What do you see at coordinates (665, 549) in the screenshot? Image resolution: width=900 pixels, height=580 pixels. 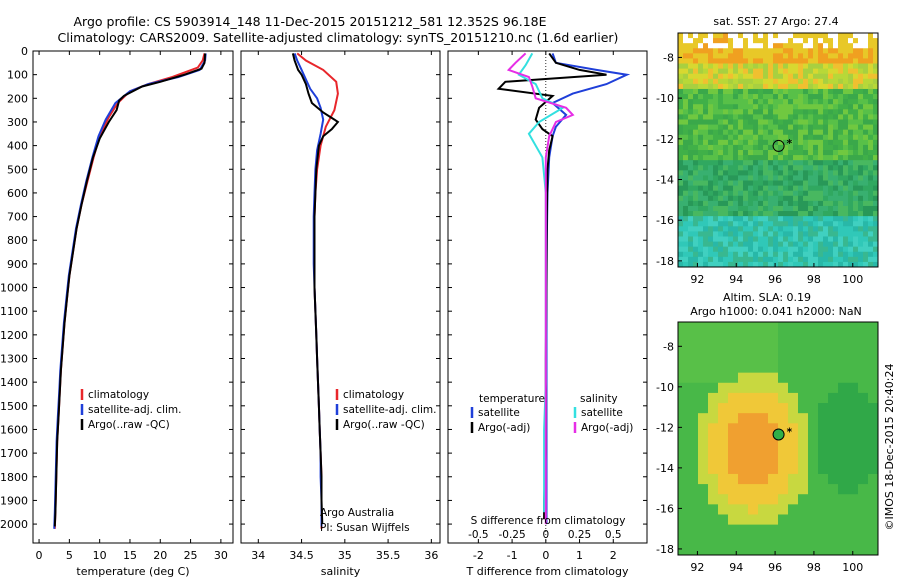 I see `map-y-tick-label: -18` at bounding box center [665, 549].